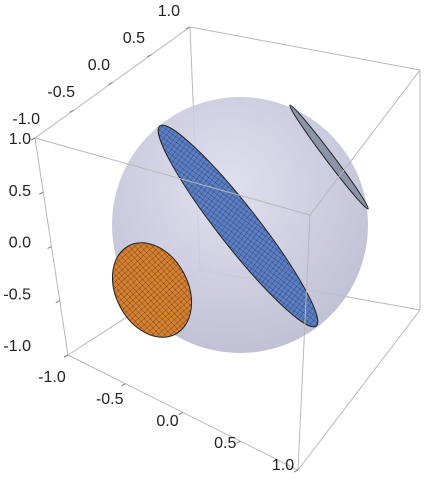  Describe the element at coordinates (52, 377) in the screenshot. I see `z-tick-label: -1.0` at that location.